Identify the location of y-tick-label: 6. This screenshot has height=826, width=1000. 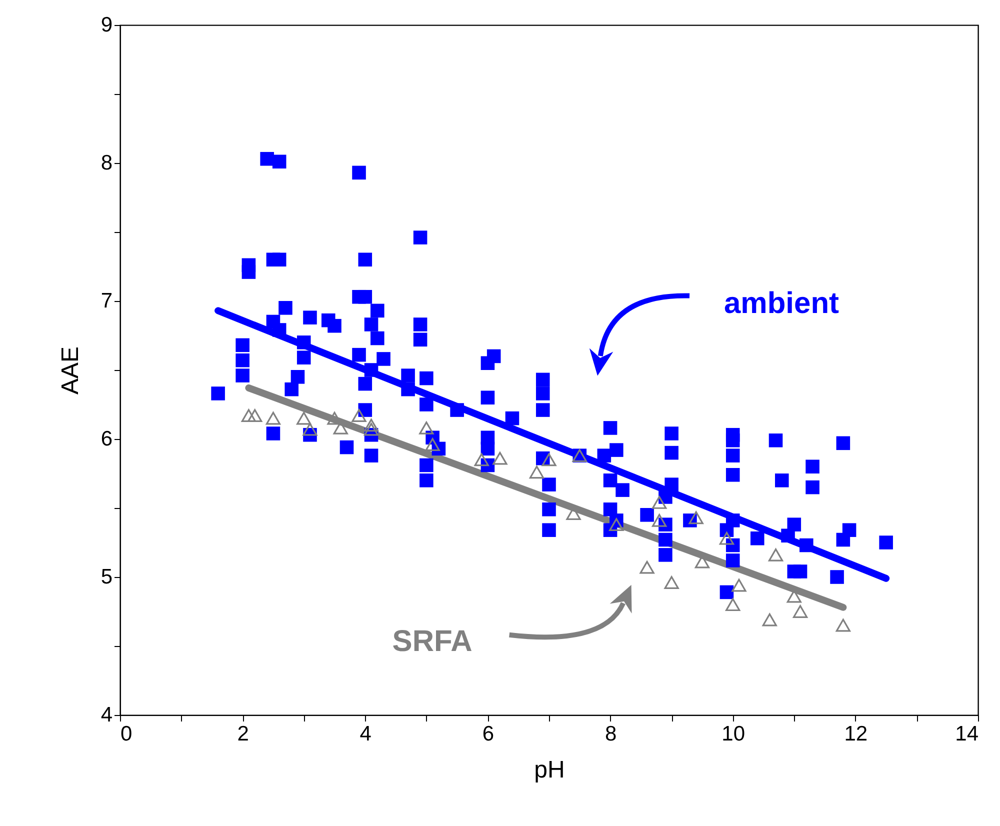
(106, 439).